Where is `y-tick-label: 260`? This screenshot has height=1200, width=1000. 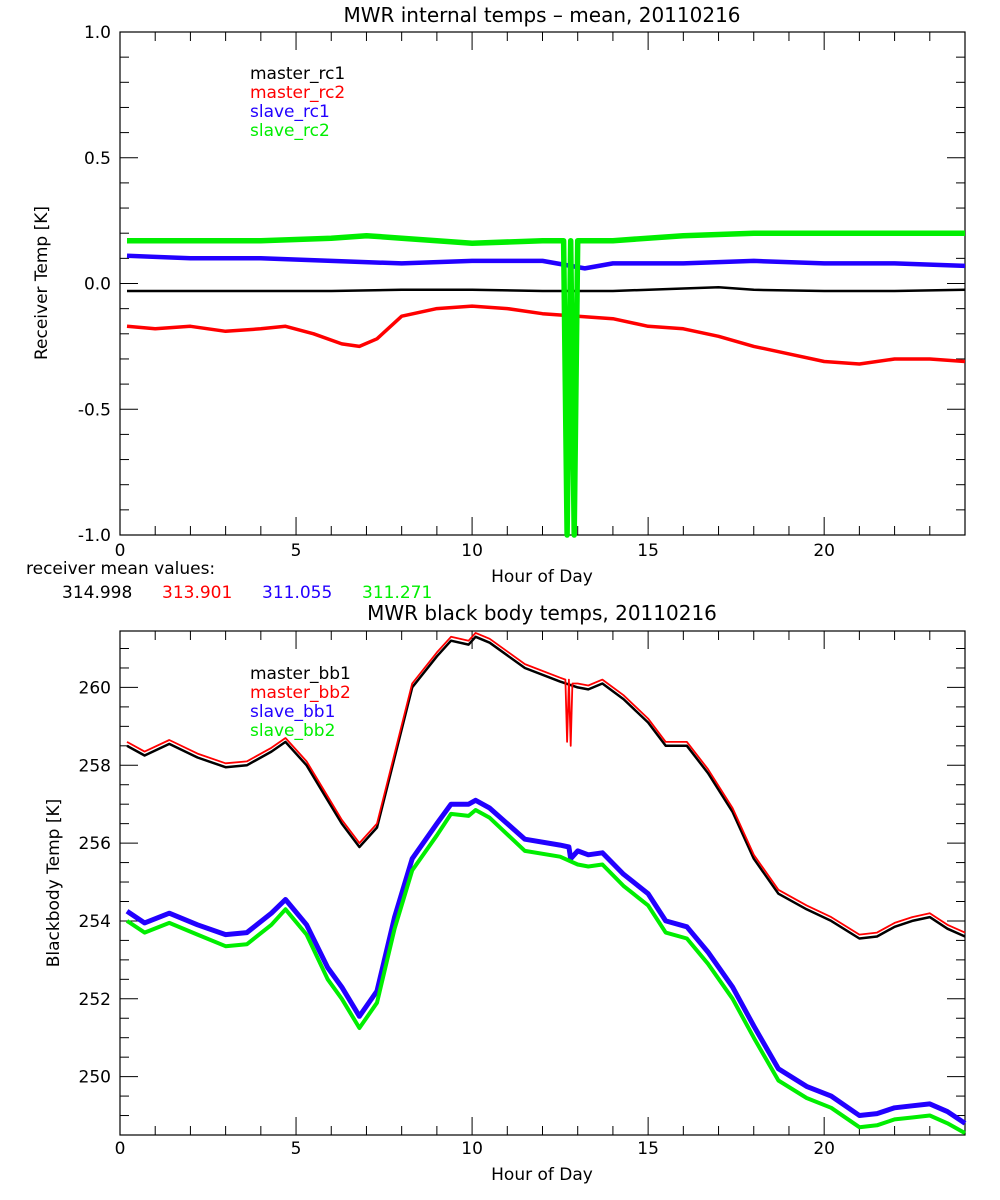
y-tick-label: 260 is located at coordinates (95, 688).